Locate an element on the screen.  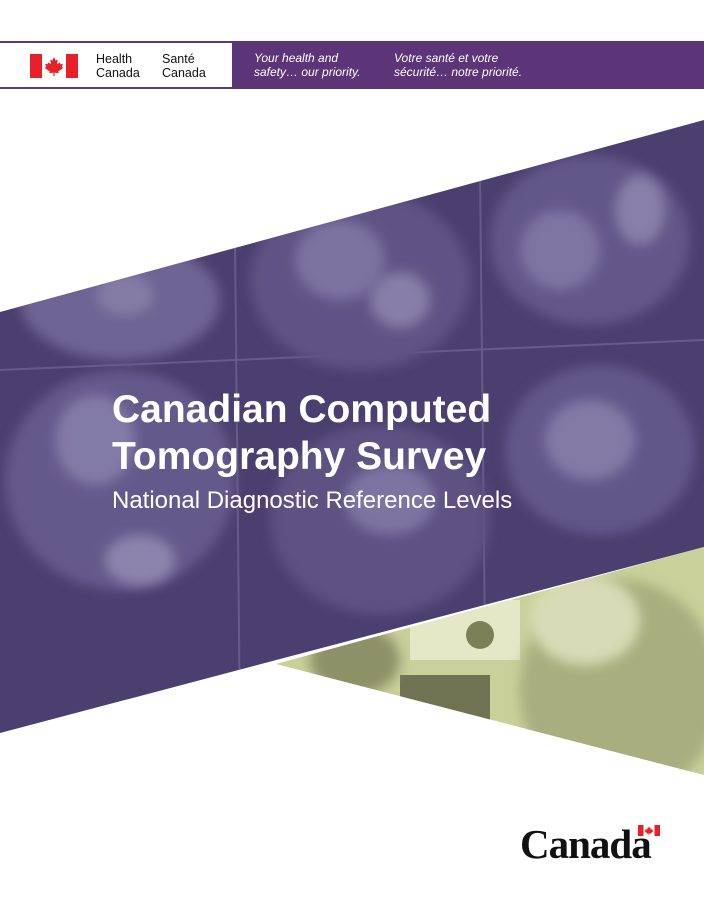
title-line2: Tomography Survey is located at coordinates (299, 456).